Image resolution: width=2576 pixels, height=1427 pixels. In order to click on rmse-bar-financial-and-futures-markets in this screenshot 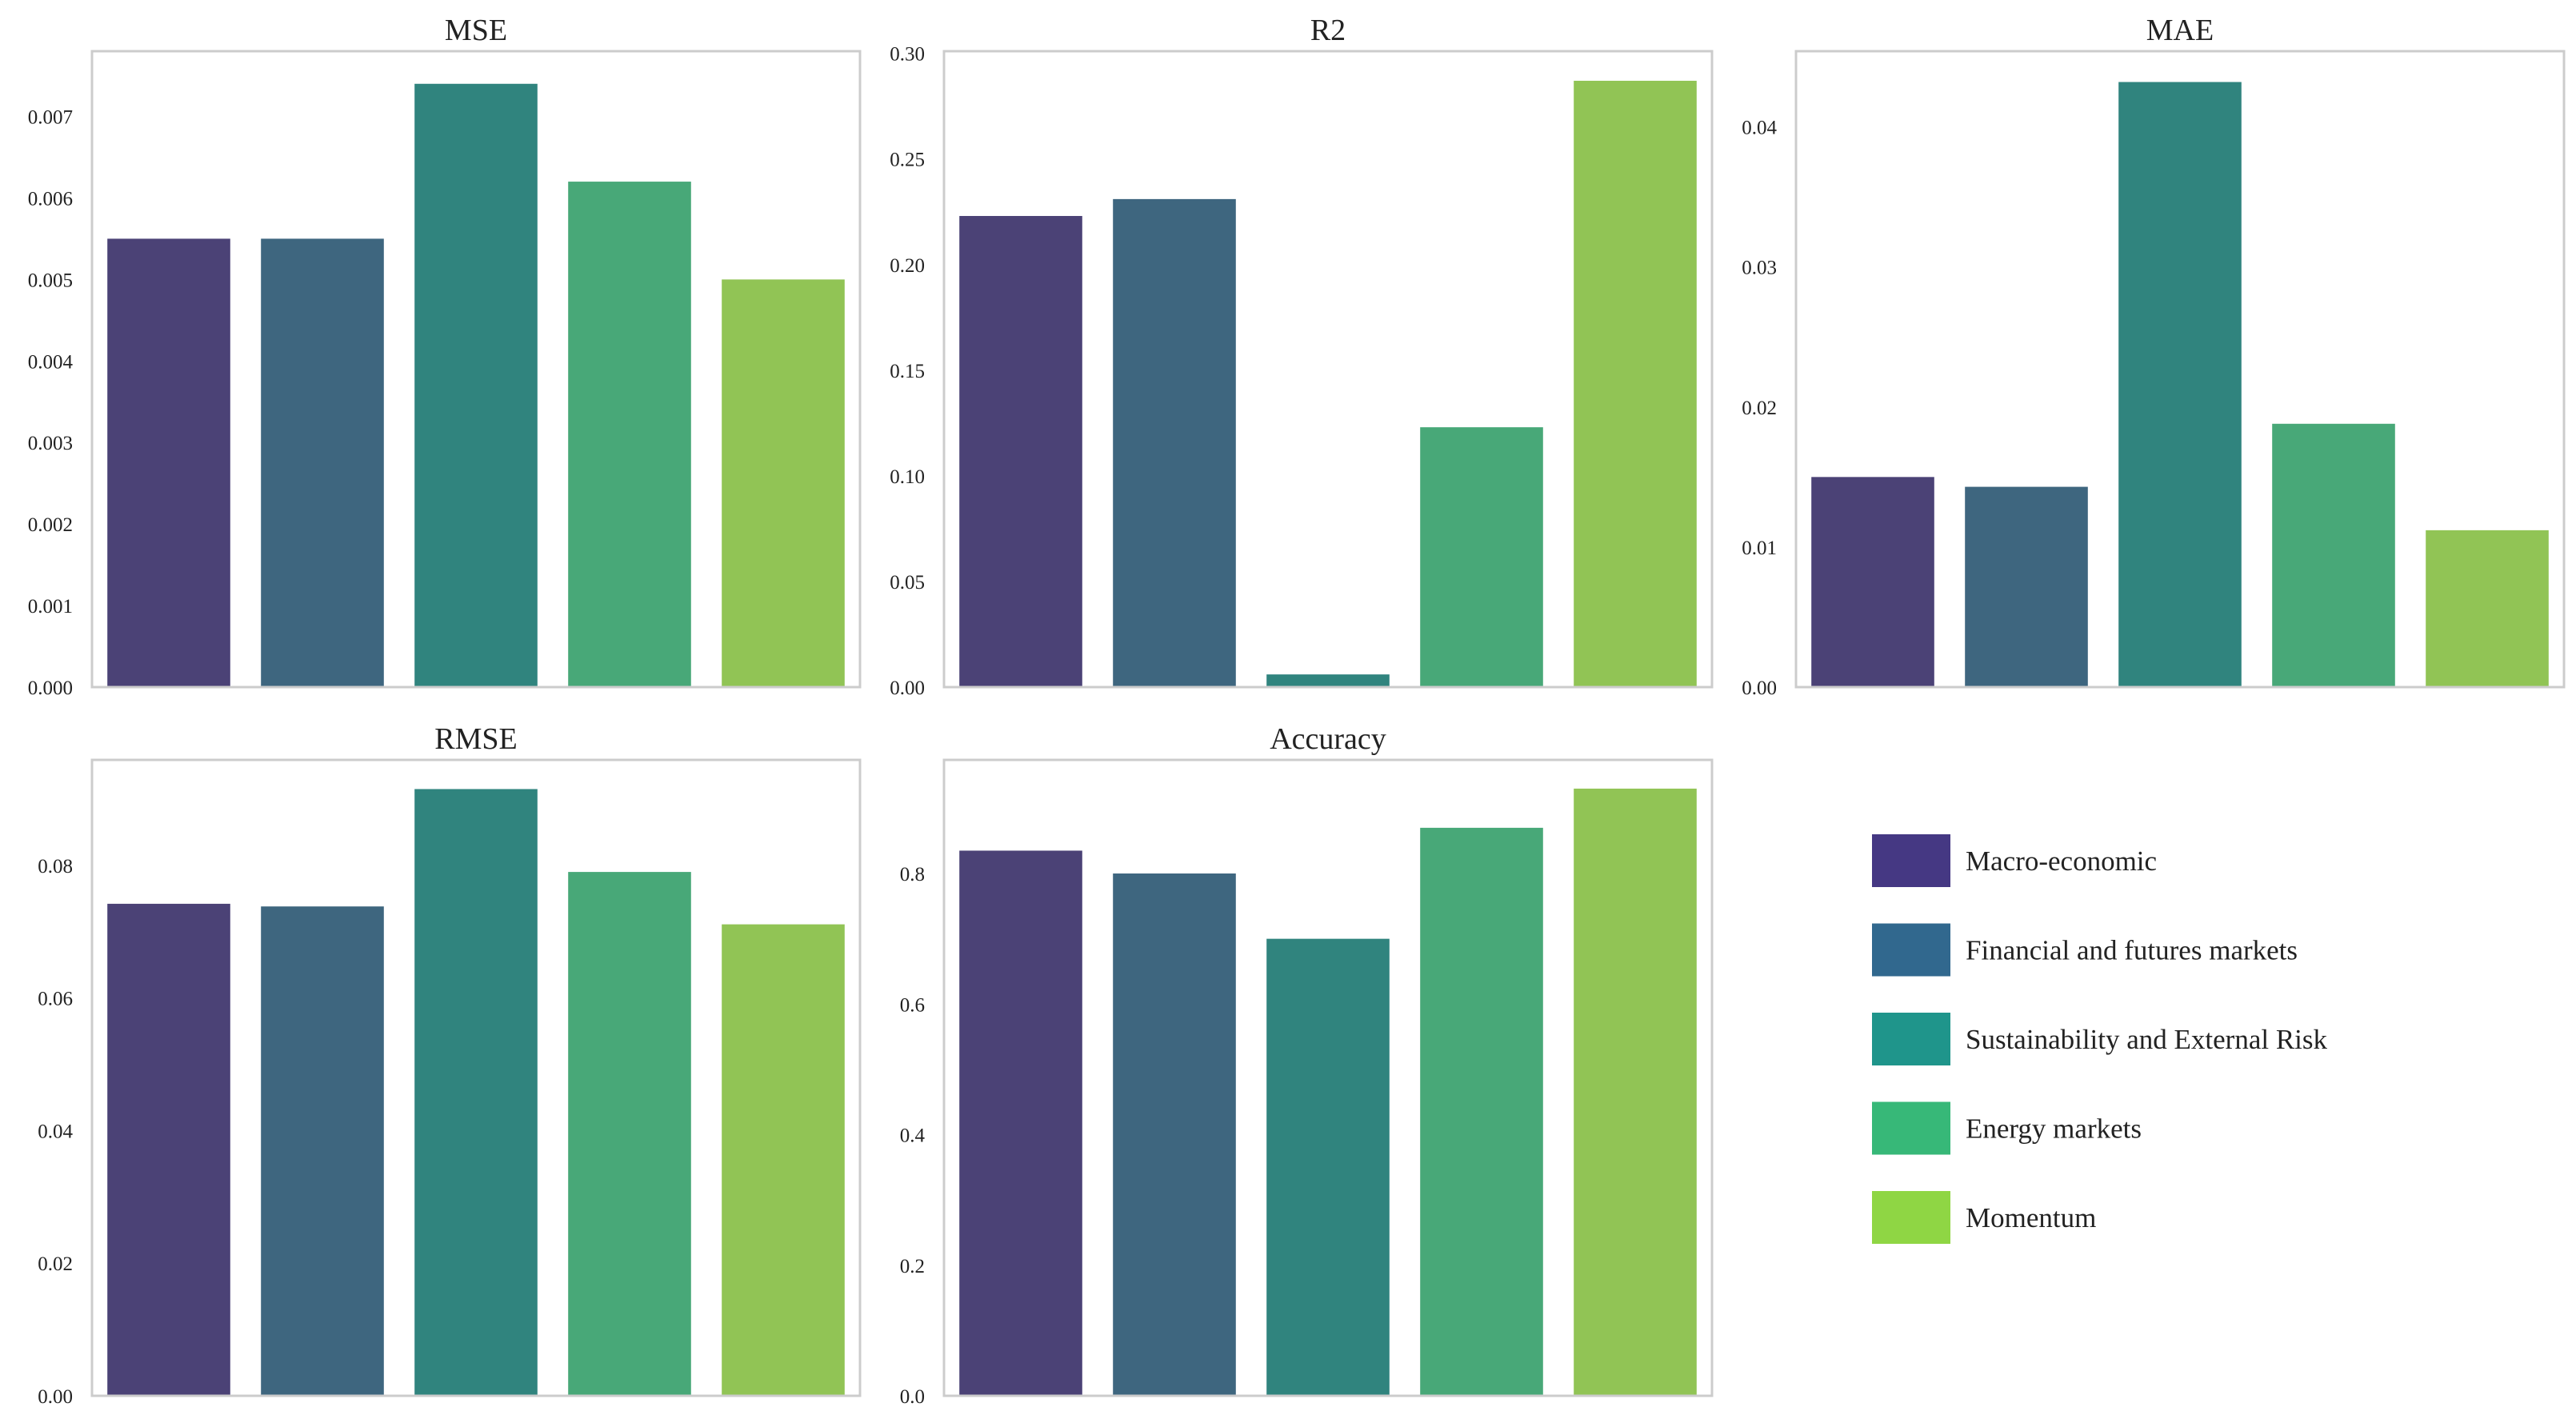, I will do `click(322, 1151)`.